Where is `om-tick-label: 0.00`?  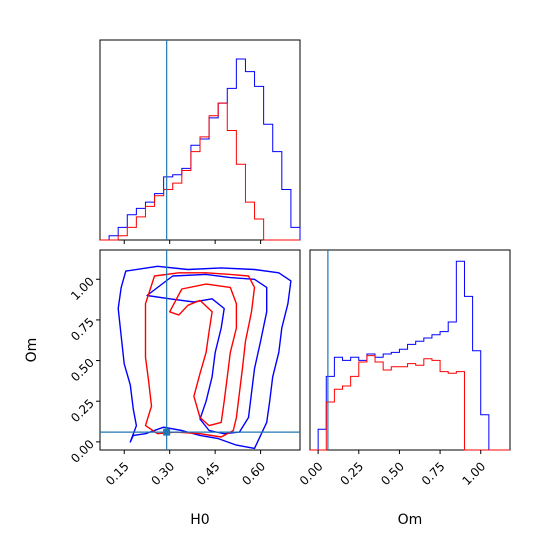 om-tick-label: 0.00 is located at coordinates (82, 451).